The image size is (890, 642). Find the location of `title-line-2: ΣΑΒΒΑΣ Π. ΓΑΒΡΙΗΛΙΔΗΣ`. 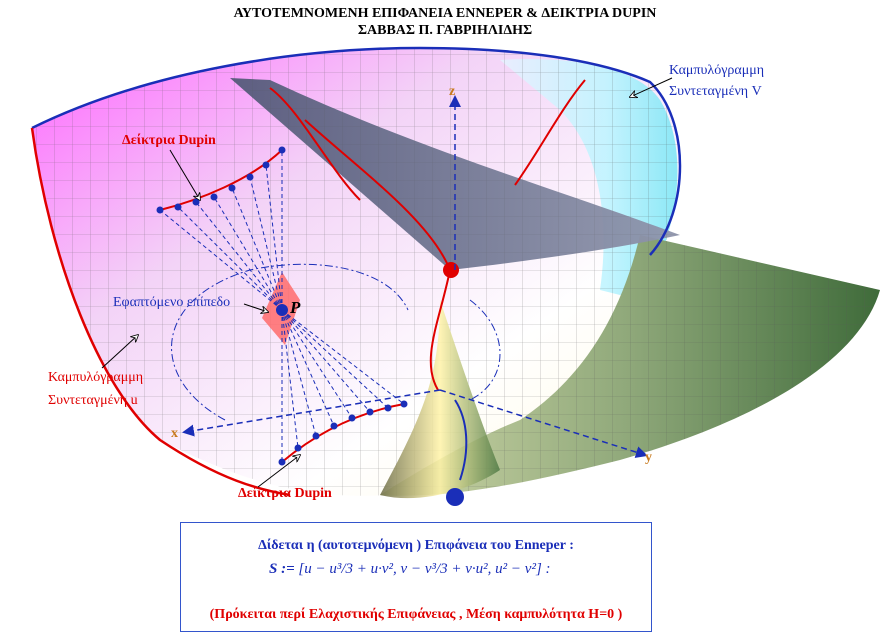

title-line-2: ΣΑΒΒΑΣ Π. ΓΑΒΡΙΗΛΙΔΗΣ is located at coordinates (445, 30).